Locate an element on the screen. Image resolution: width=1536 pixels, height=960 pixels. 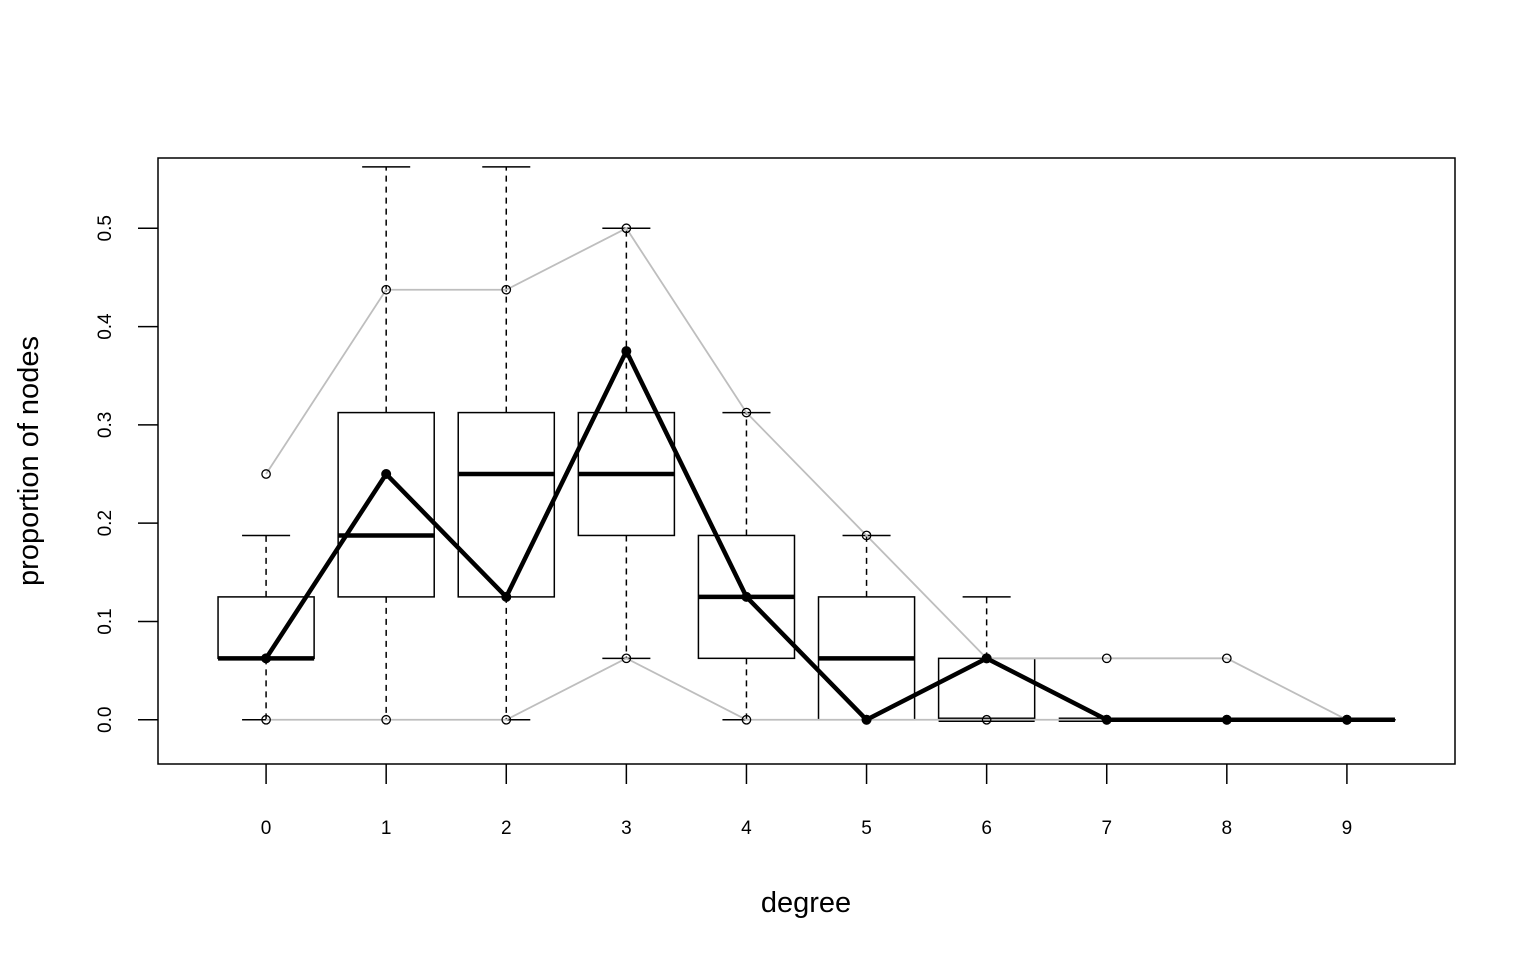
x-tick-label-6: 6 is located at coordinates (986, 828).